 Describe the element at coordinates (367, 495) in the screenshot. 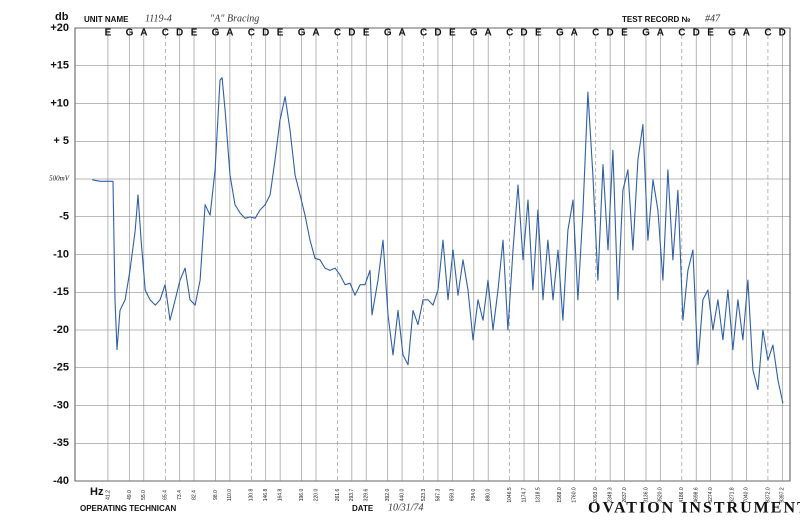

I see `x-tick-label: 329.6` at that location.